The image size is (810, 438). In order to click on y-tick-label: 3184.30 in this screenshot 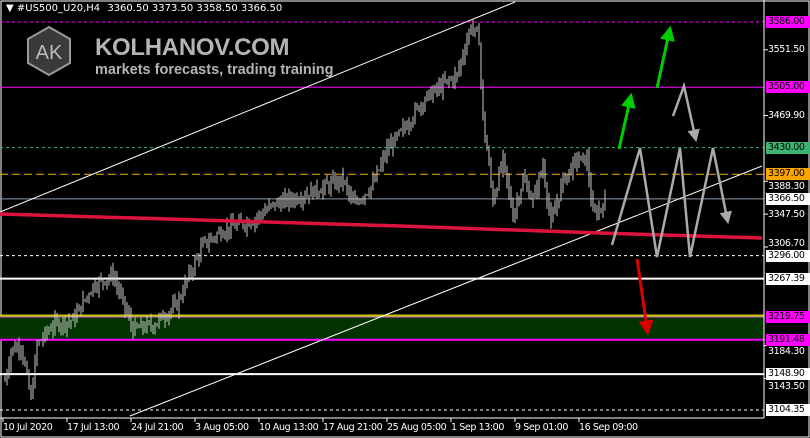, I will do `click(786, 352)`.